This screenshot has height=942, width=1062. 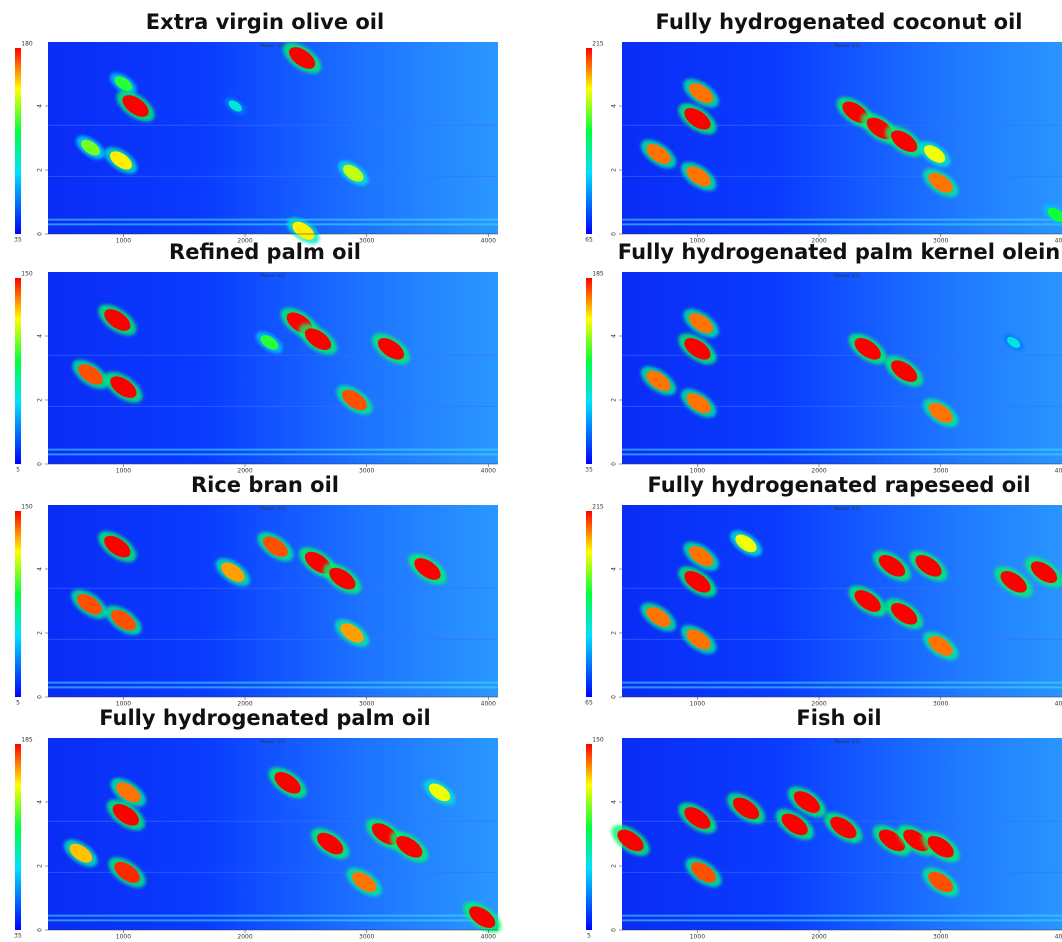 I want to click on colorbar-max: 185, so click(x=27, y=740).